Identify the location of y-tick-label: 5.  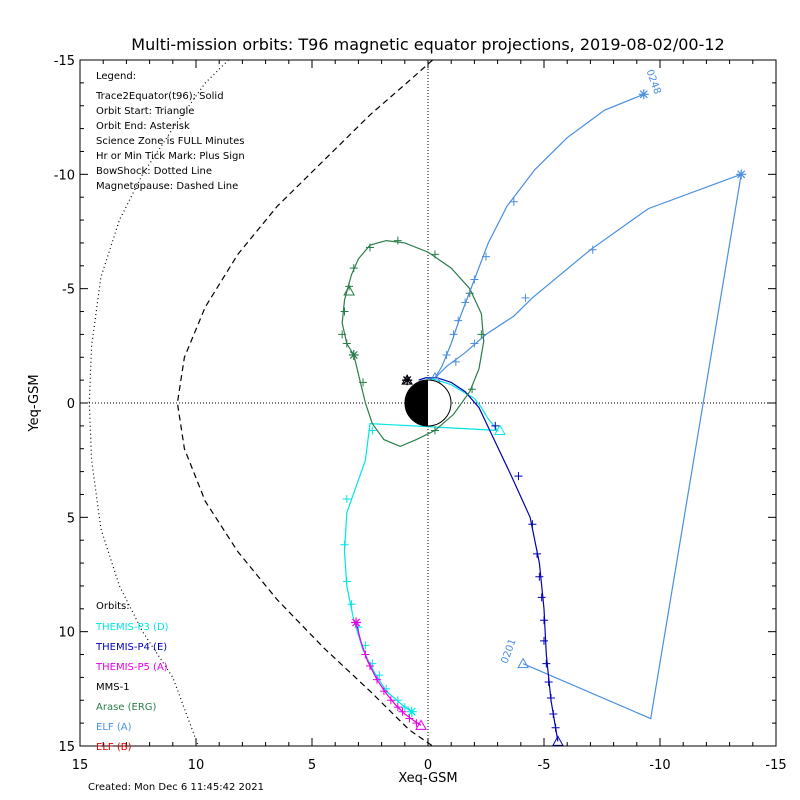
(71, 518).